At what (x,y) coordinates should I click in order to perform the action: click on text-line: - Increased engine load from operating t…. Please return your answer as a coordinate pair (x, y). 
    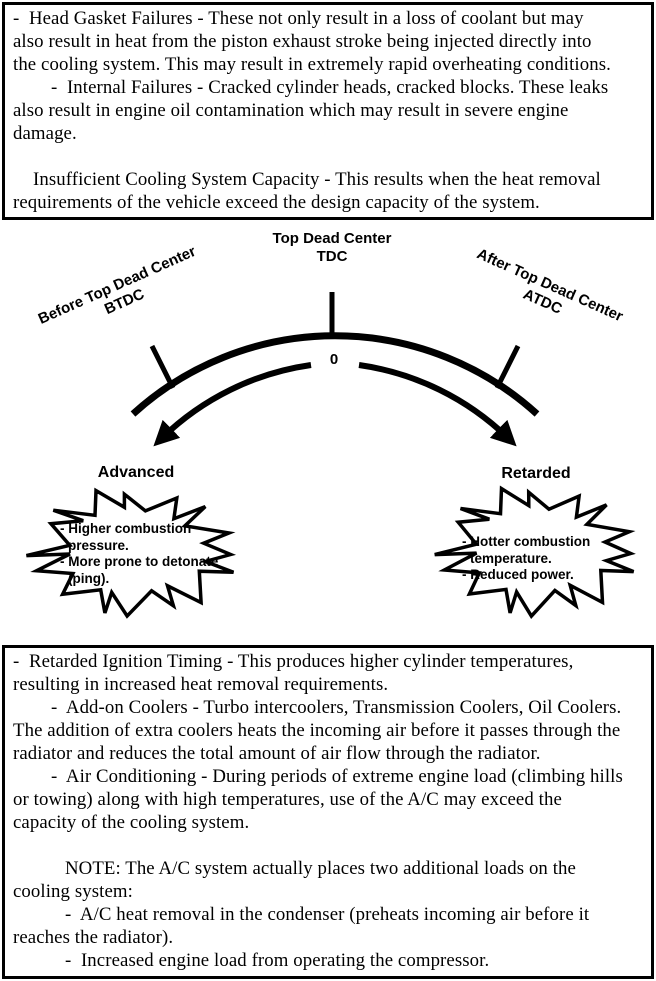
    Looking at the image, I should click on (277, 960).